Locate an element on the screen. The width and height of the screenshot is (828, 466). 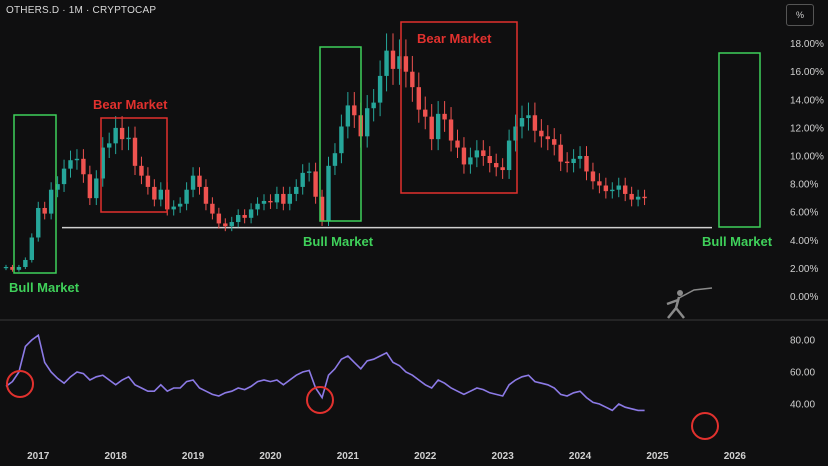
price-axis-tick: 0.00% is located at coordinates (804, 297).